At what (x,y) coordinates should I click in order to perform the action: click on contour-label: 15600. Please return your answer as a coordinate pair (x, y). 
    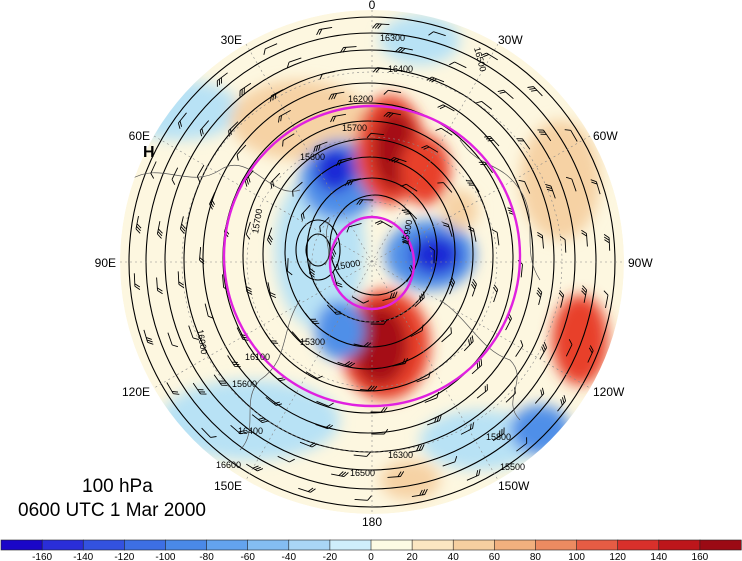
    Looking at the image, I should click on (244, 384).